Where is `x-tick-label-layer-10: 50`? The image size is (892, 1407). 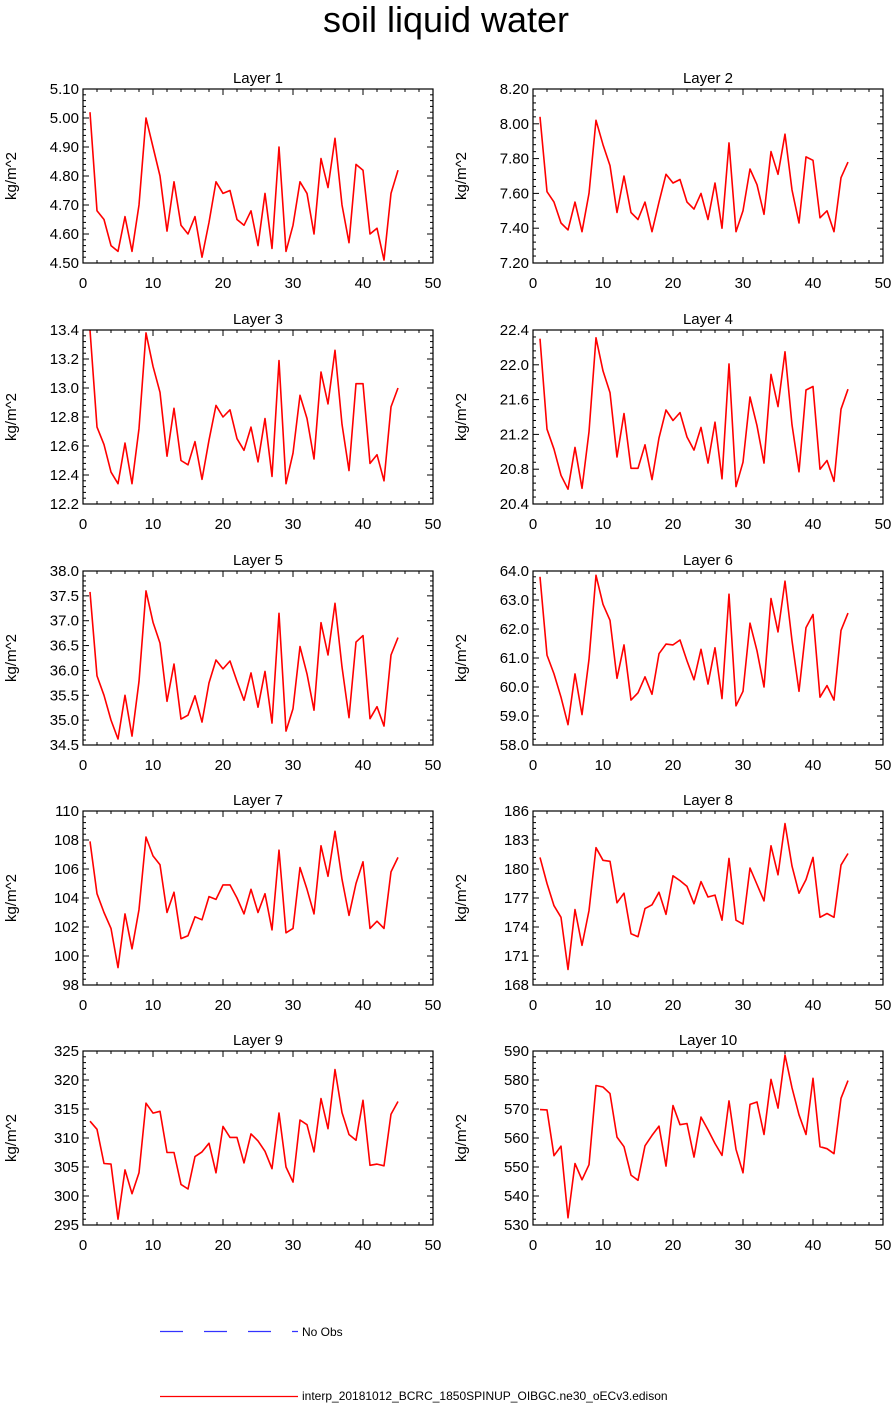
x-tick-label-layer-10: 50 is located at coordinates (883, 1245).